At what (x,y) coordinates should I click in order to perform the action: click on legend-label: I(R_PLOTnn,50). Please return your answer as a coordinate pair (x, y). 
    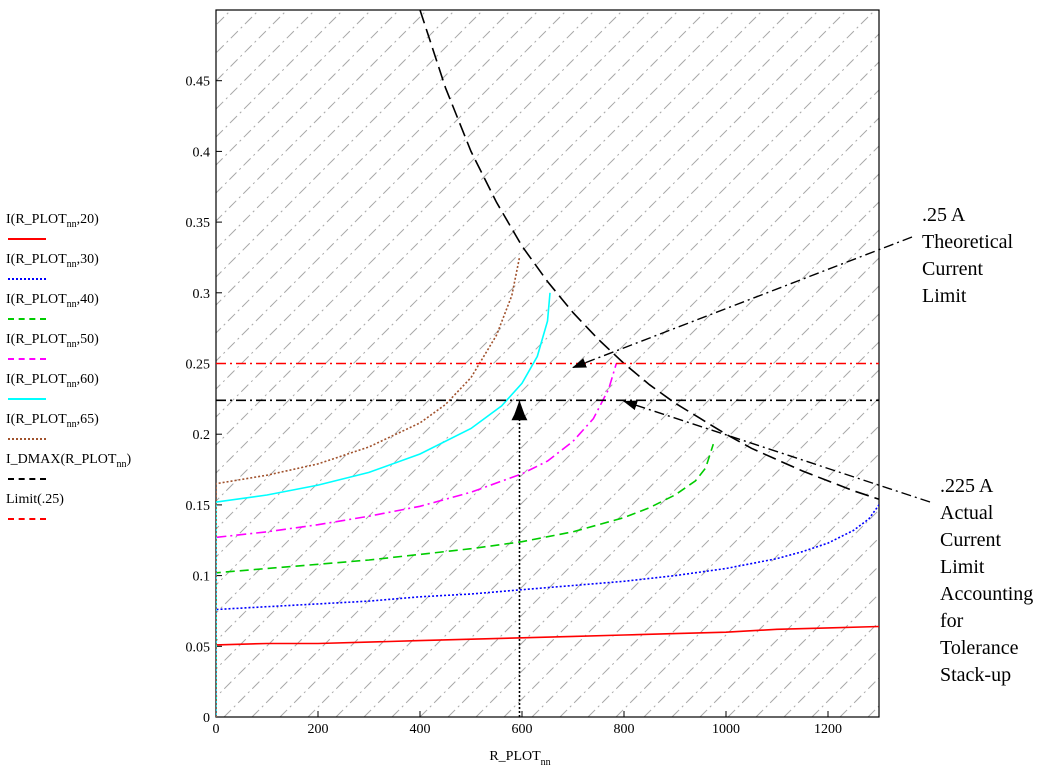
    Looking at the image, I should click on (52, 341).